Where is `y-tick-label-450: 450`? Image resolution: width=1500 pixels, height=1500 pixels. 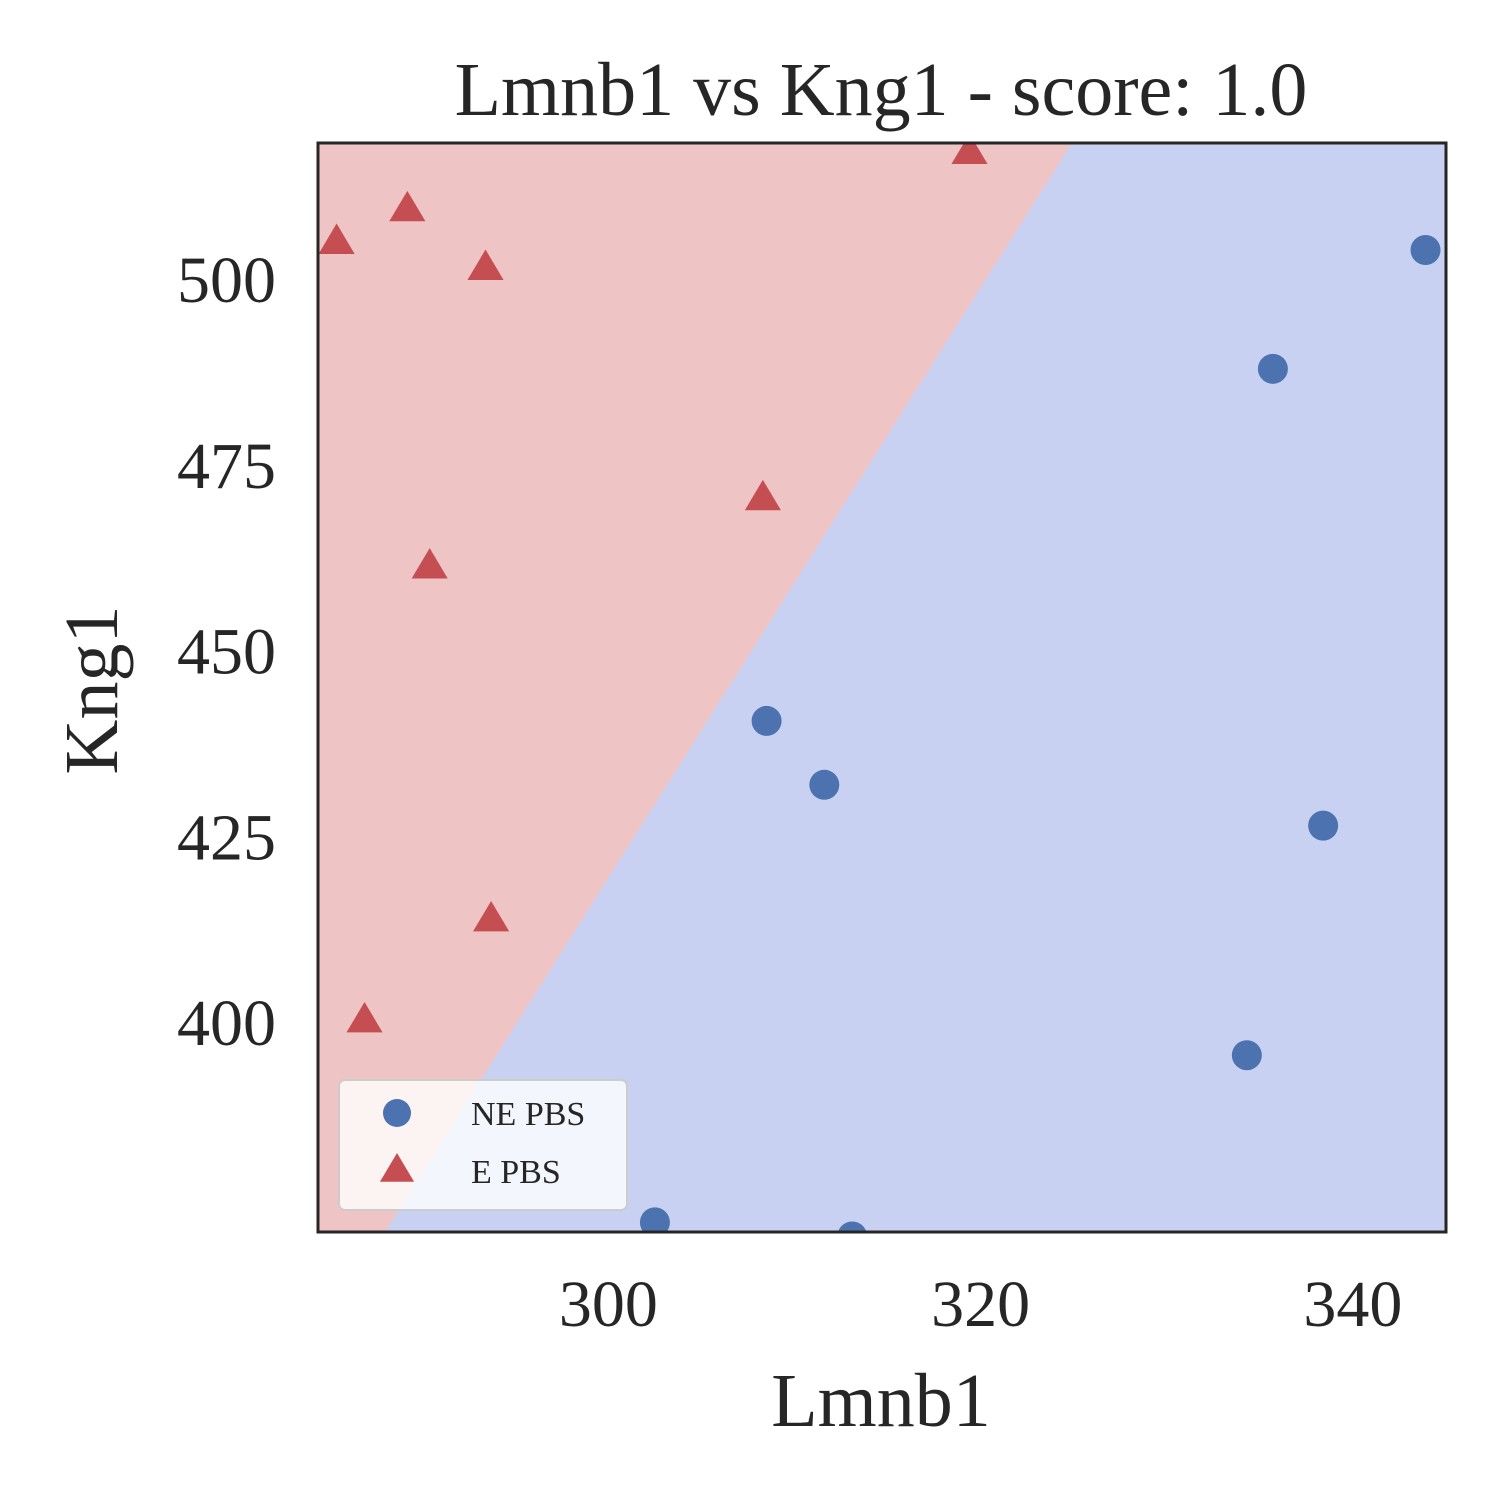
y-tick-label-450: 450 is located at coordinates (226, 652).